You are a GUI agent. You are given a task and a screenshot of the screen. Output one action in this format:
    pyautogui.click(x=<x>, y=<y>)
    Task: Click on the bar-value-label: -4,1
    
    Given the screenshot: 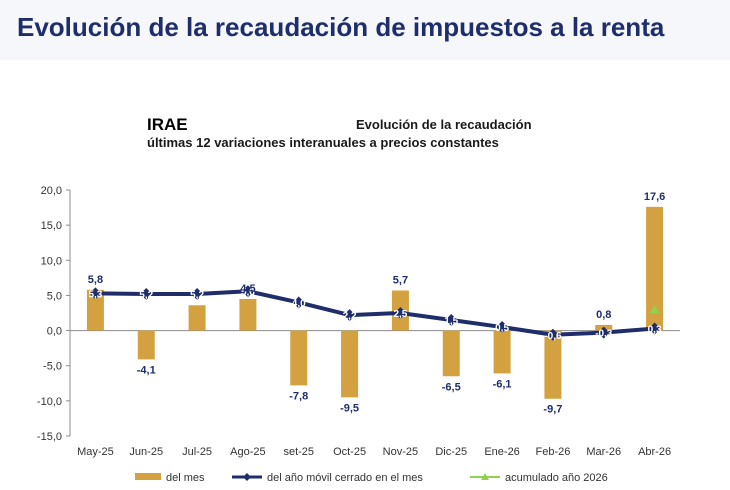 What is the action you would take?
    pyautogui.click(x=146, y=370)
    